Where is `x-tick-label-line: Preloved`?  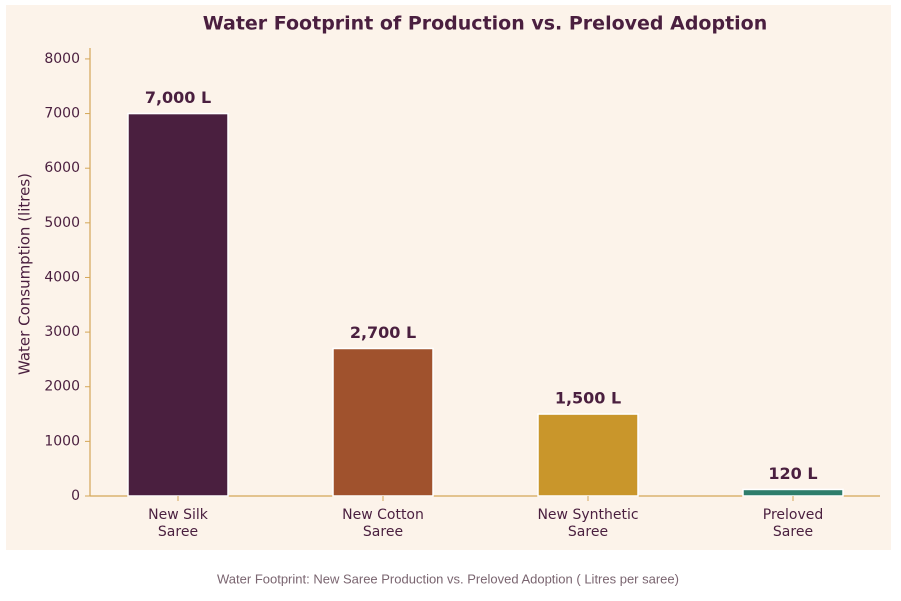 x-tick-label-line: Preloved is located at coordinates (793, 515).